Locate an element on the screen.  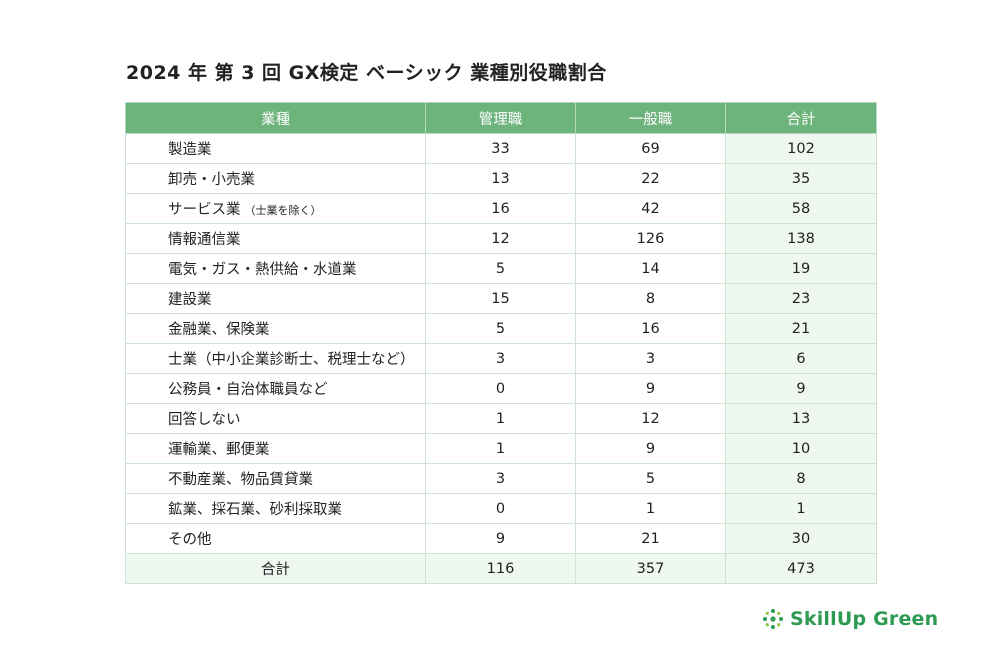
table-row: 電気・ガス・熱供給・水道業 5 14 19 is located at coordinates (501, 268).